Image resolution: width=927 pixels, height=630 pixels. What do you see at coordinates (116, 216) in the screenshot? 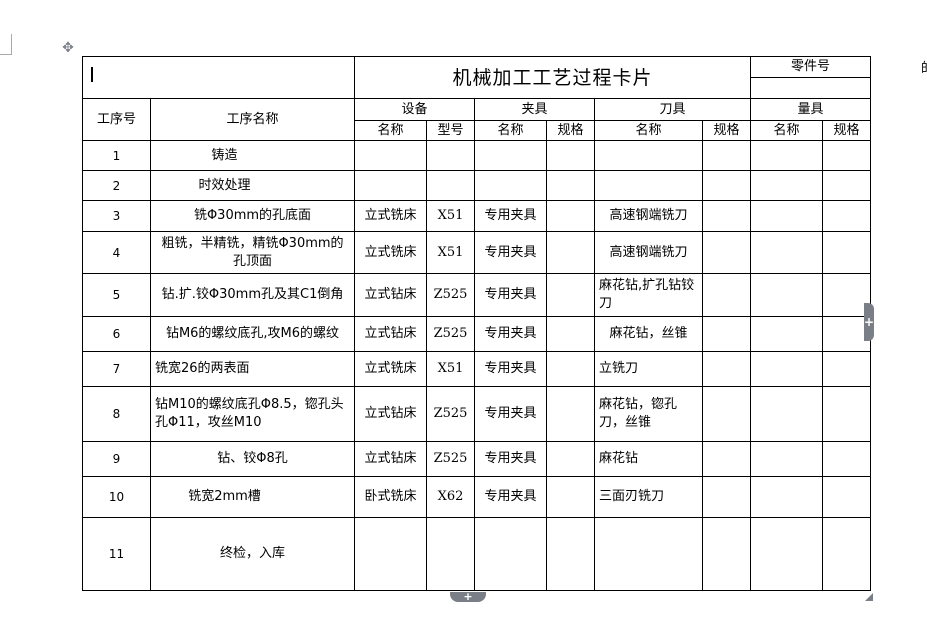
I see `seq-cell: 3` at bounding box center [116, 216].